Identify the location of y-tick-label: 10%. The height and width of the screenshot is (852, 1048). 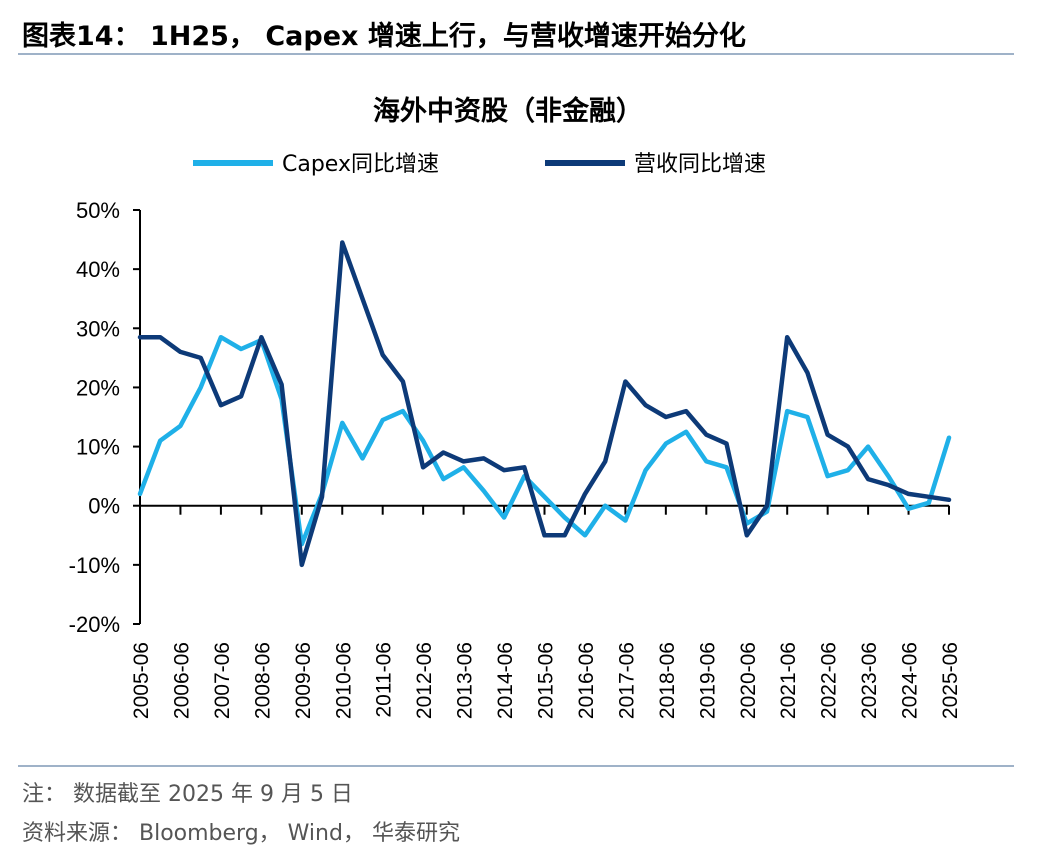
(98, 447).